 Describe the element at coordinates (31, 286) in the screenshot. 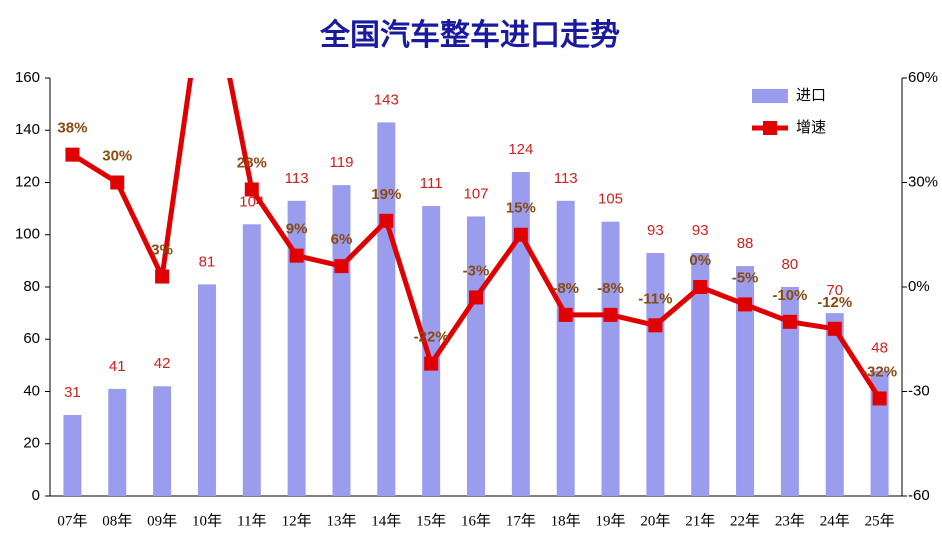

I see `y-tick-label: 80` at that location.